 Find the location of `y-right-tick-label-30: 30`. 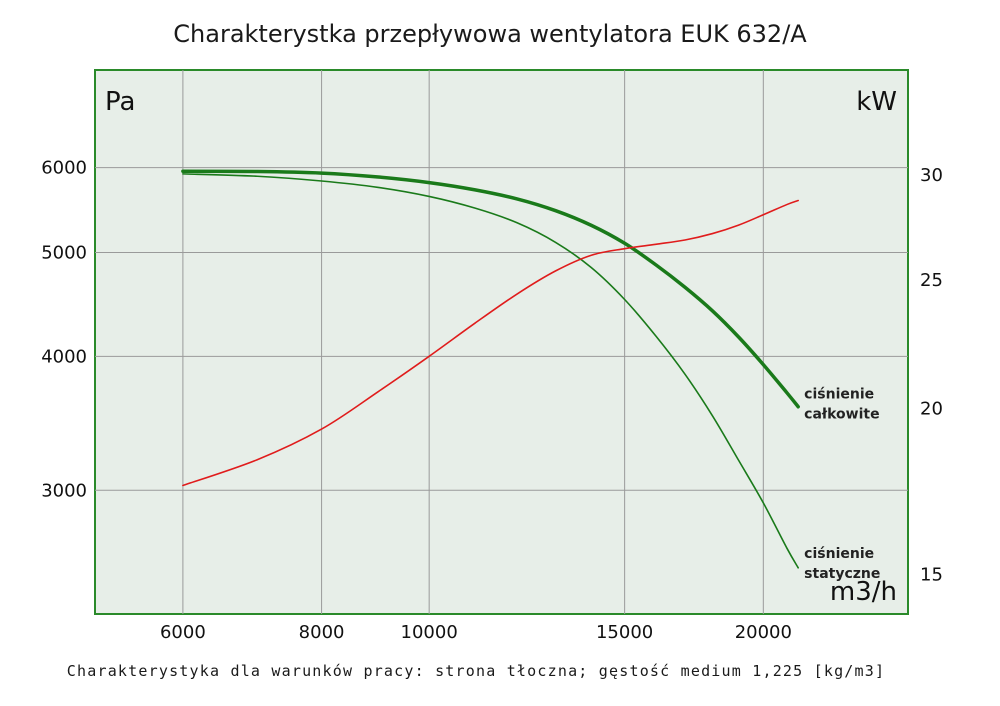

y-right-tick-label-30: 30 is located at coordinates (931, 175).